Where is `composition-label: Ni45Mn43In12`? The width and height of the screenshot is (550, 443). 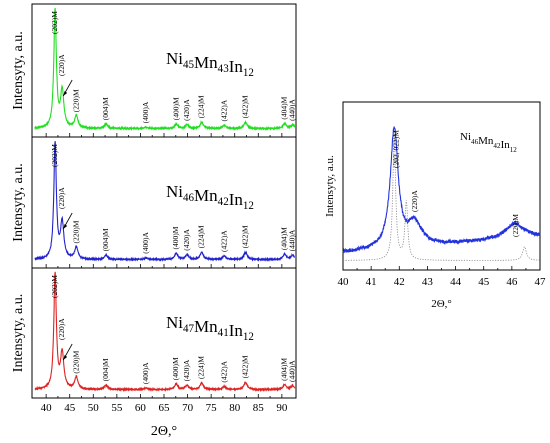
composition-label: Ni45Mn43In12 is located at coordinates (210, 64).